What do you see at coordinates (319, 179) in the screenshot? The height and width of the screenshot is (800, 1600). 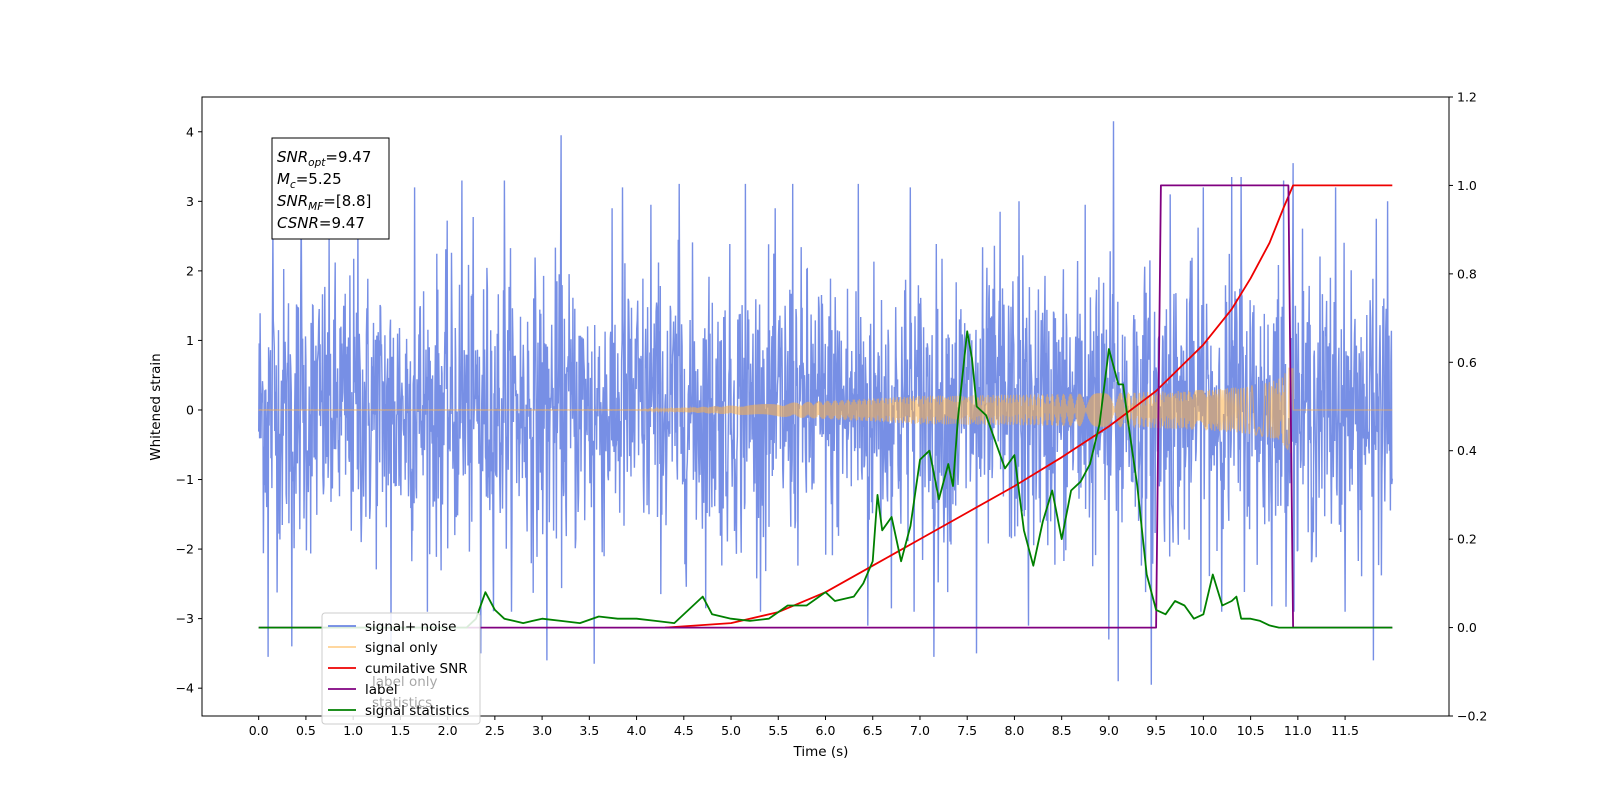 I see `annotation-value: =5.25` at bounding box center [319, 179].